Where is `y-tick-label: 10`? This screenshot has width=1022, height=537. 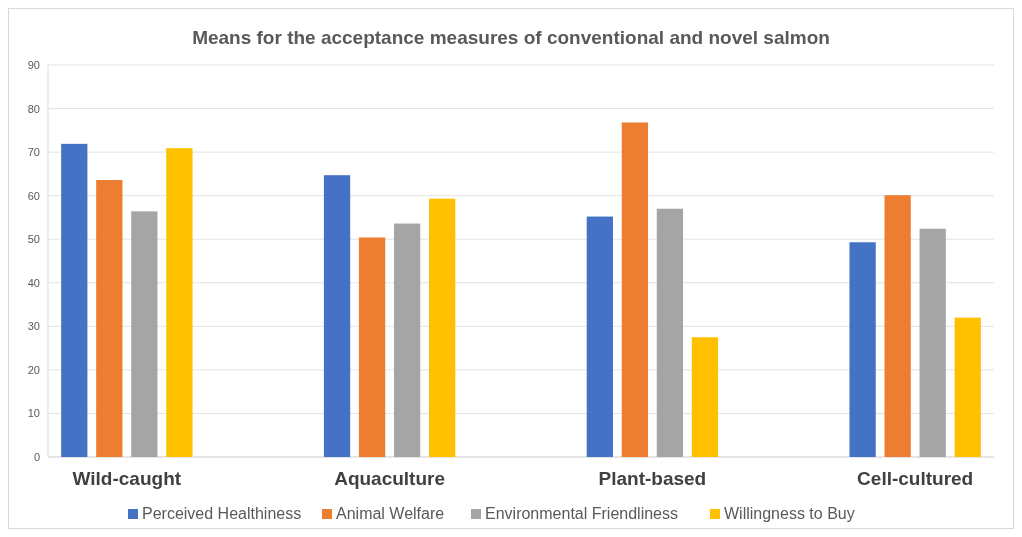
y-tick-label: 10 is located at coordinates (33, 413).